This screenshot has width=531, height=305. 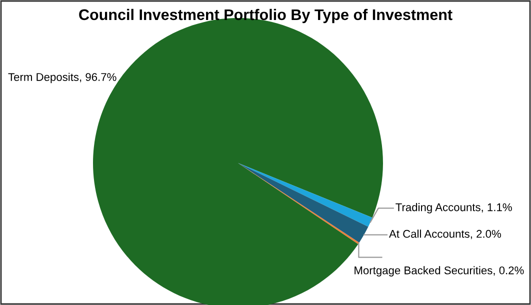 What do you see at coordinates (305, 195) in the screenshot?
I see `pie-slice` at bounding box center [305, 195].